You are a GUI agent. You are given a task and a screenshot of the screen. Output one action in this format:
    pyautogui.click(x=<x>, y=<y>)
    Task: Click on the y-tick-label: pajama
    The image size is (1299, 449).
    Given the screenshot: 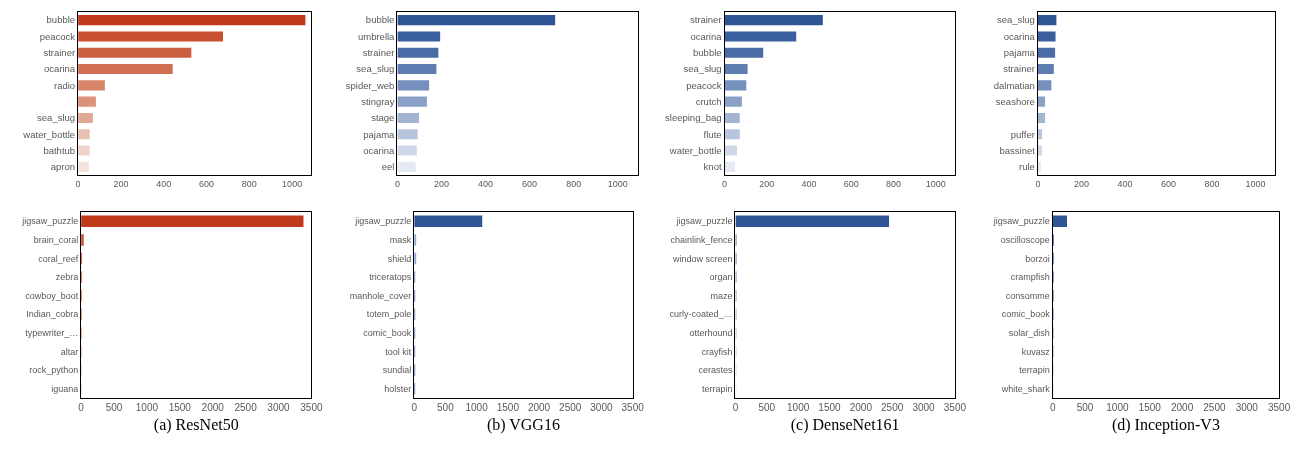 What is the action you would take?
    pyautogui.click(x=1019, y=53)
    